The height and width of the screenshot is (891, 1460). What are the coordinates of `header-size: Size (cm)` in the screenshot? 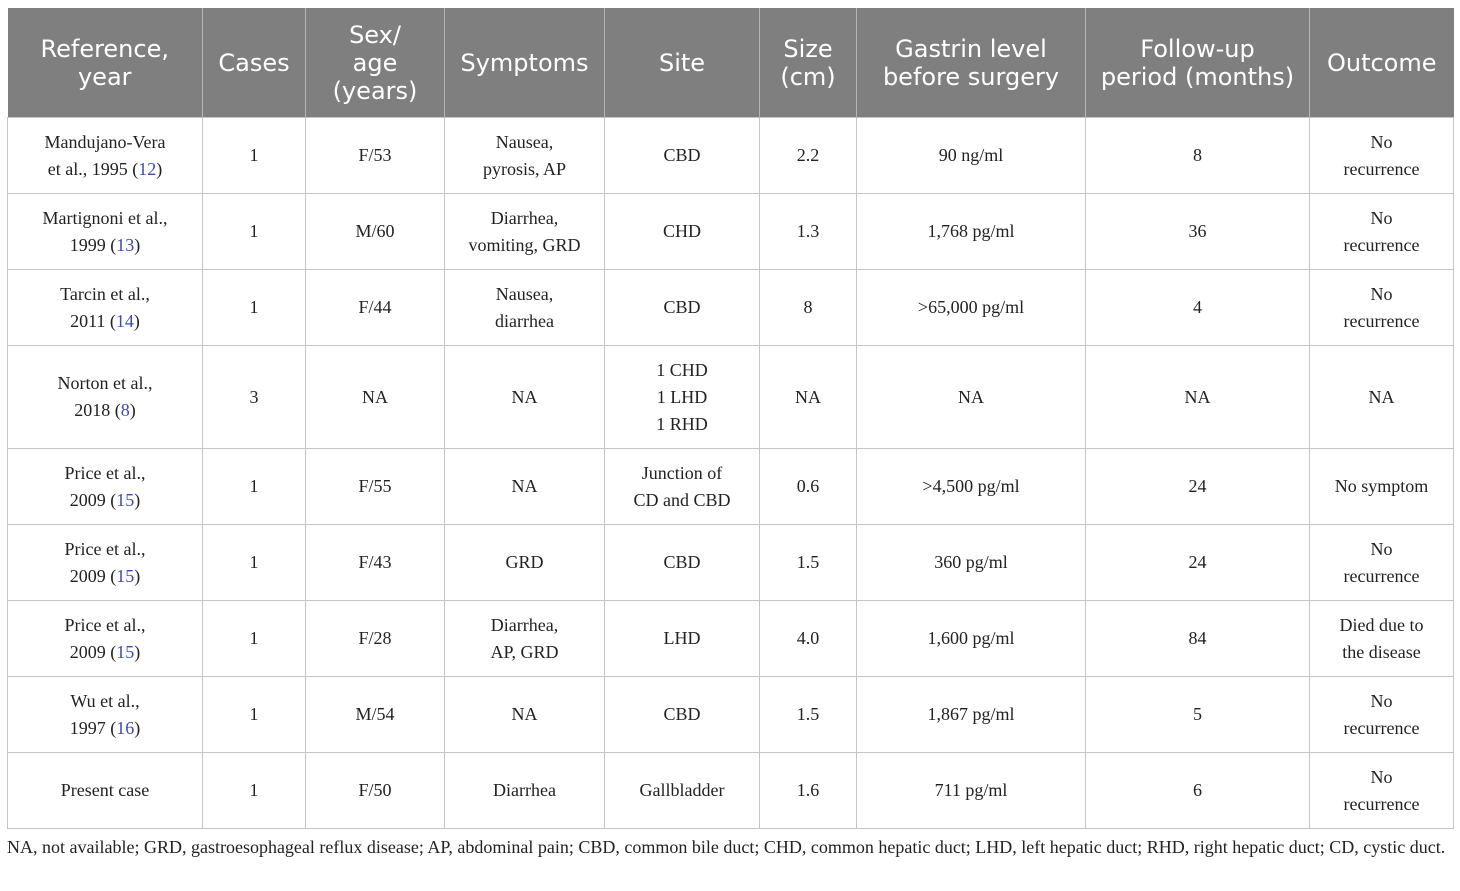 It's located at (808, 63).